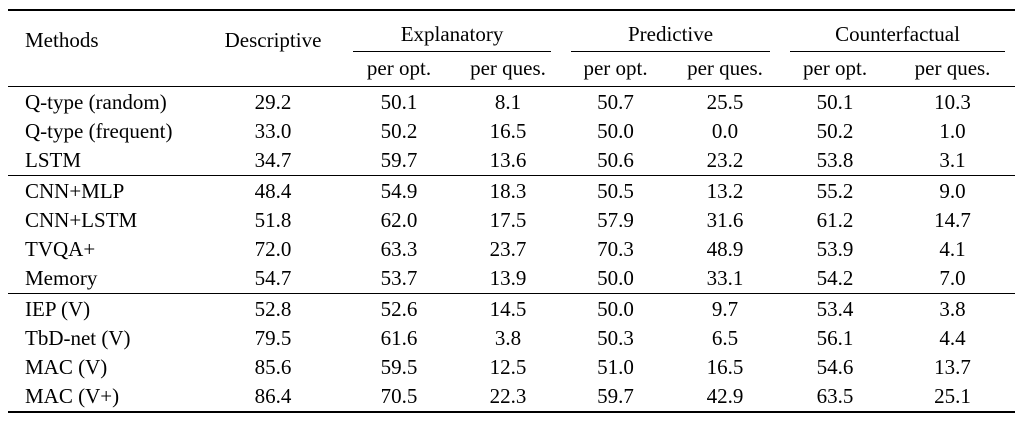 This screenshot has width=1023, height=428. I want to click on value-cell: 54.6, so click(835, 367).